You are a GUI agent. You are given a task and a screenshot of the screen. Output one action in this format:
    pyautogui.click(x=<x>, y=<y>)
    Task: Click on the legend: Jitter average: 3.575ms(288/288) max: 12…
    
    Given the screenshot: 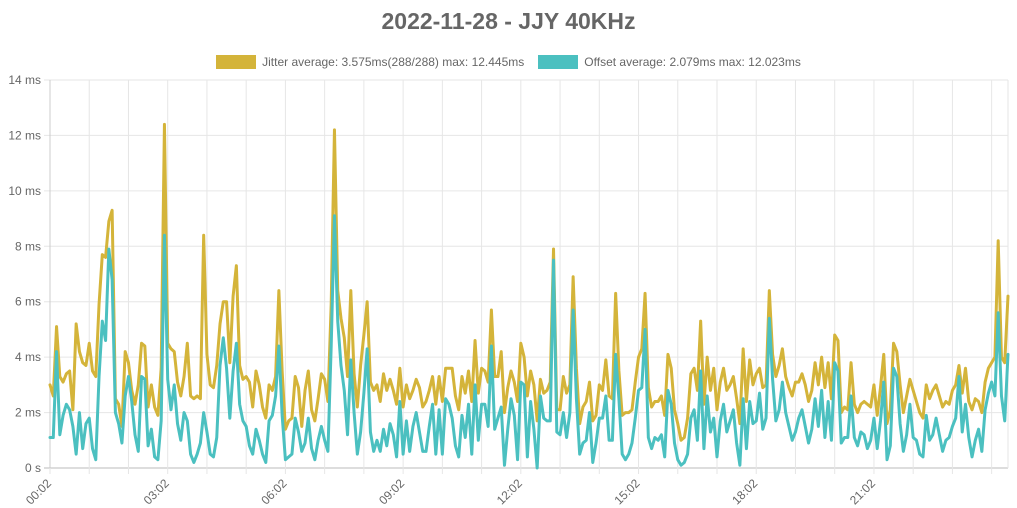 What is the action you would take?
    pyautogui.click(x=508, y=62)
    